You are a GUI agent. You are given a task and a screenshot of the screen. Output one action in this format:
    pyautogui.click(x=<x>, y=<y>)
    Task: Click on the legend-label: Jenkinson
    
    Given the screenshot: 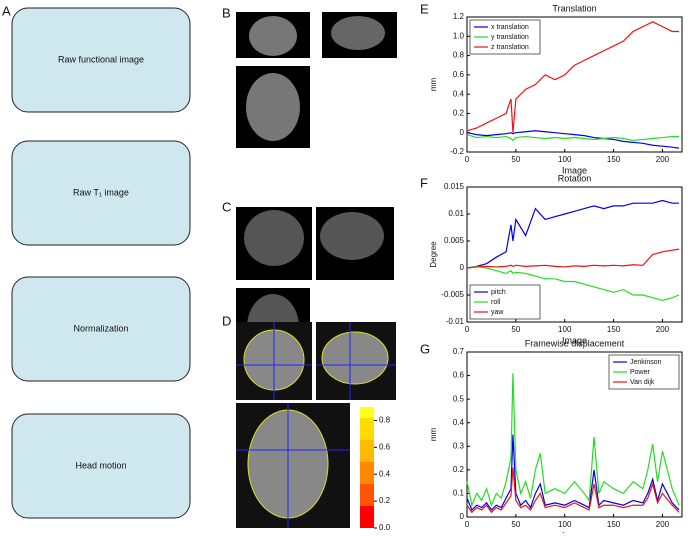 What is the action you would take?
    pyautogui.click(x=646, y=362)
    